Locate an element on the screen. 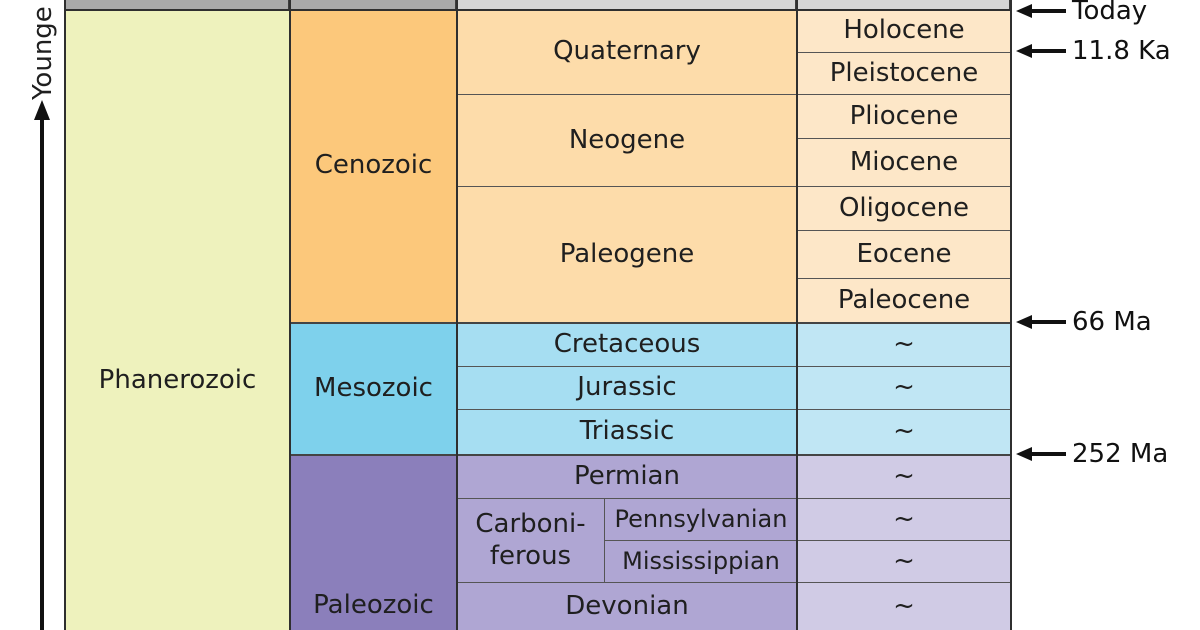 This screenshot has width=1200, height=630. divider-right is located at coordinates (1011, 315).